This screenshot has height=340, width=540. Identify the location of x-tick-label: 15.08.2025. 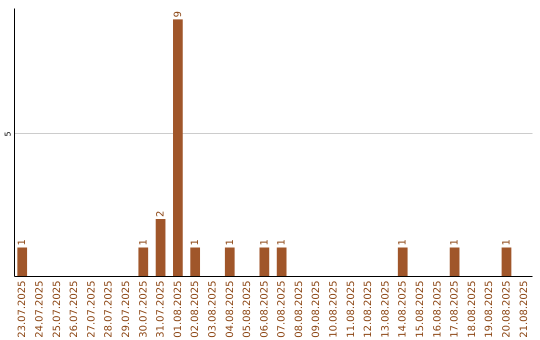
(420, 309).